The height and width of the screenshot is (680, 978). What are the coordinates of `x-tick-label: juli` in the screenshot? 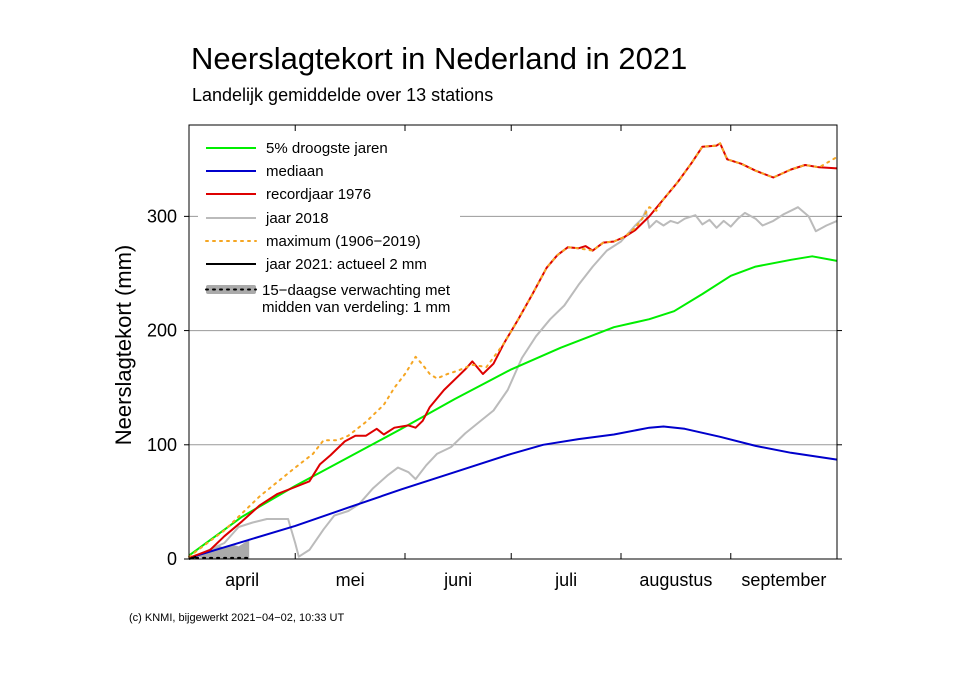 It's located at (565, 580).